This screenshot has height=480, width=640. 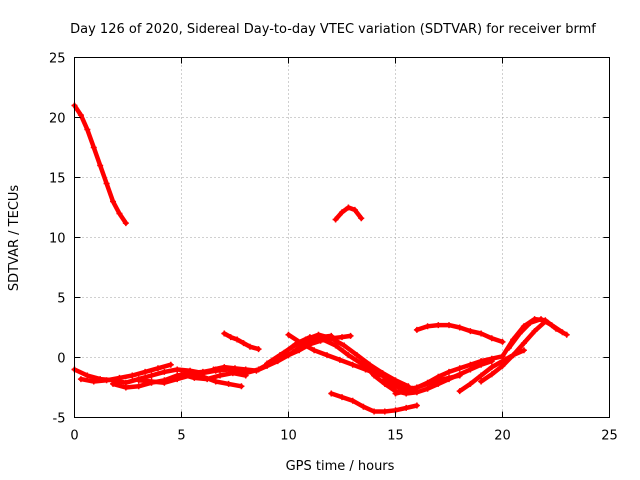 I want to click on y-tick-label: 25, so click(x=57, y=59).